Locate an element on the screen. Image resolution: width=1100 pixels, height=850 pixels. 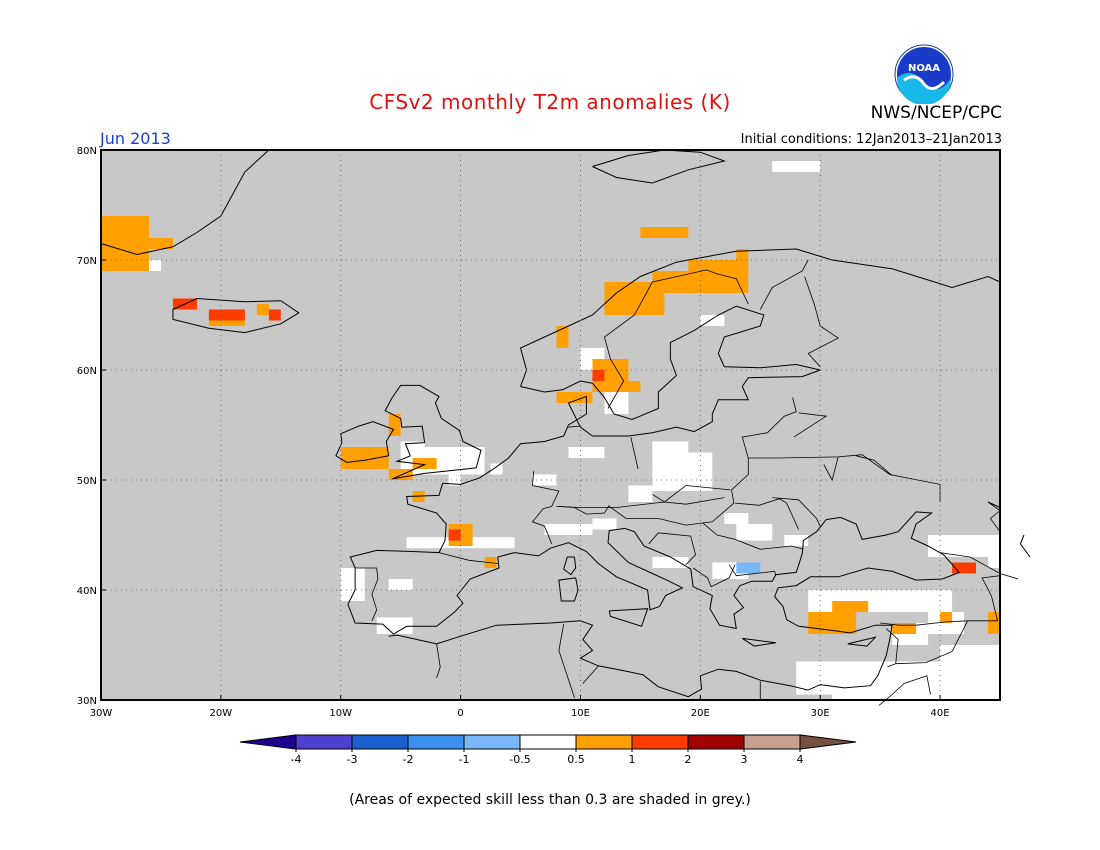
lat-tick-label: 50N is located at coordinates (87, 481).